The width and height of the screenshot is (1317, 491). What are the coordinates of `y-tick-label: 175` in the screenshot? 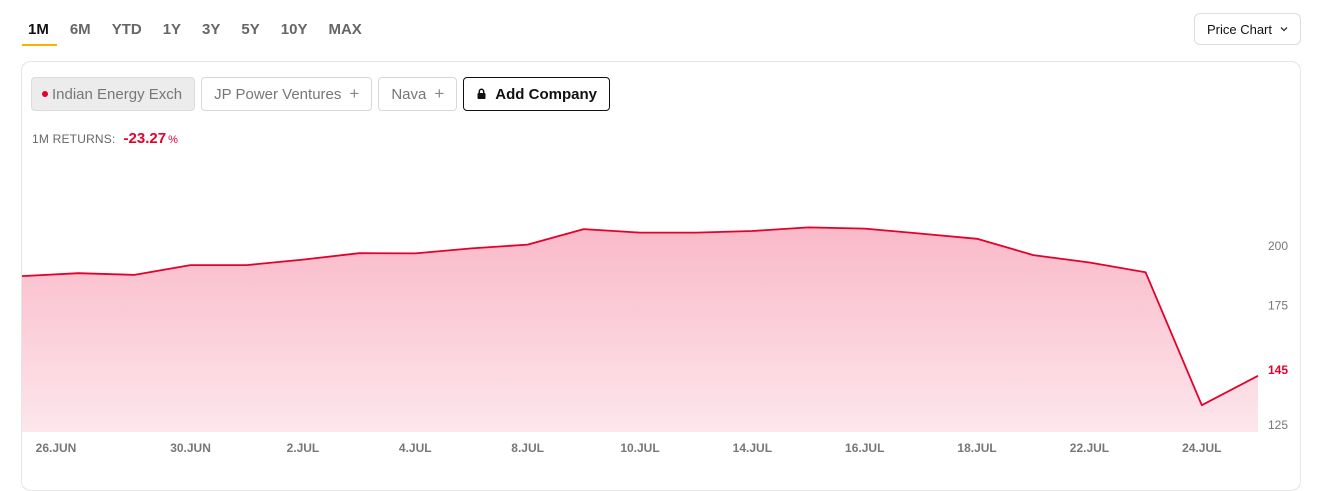 It's located at (1278, 306).